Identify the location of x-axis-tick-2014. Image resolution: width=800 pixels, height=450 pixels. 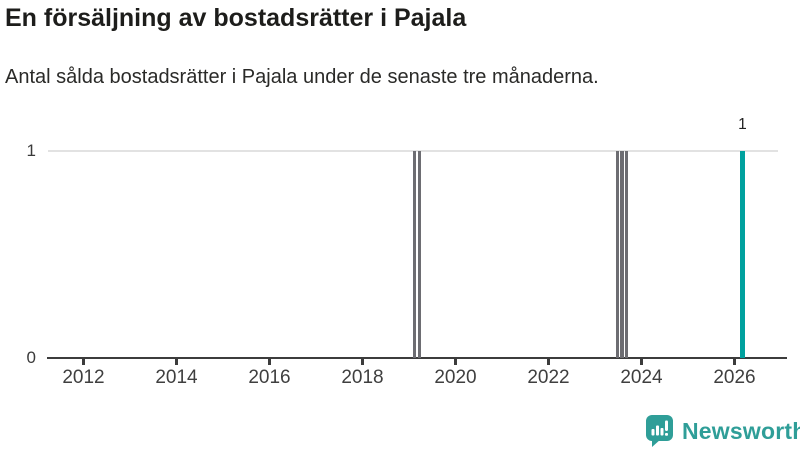
(176, 362).